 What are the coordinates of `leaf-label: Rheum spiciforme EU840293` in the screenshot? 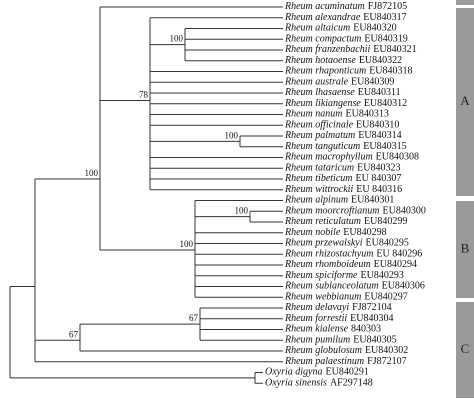 It's located at (344, 275).